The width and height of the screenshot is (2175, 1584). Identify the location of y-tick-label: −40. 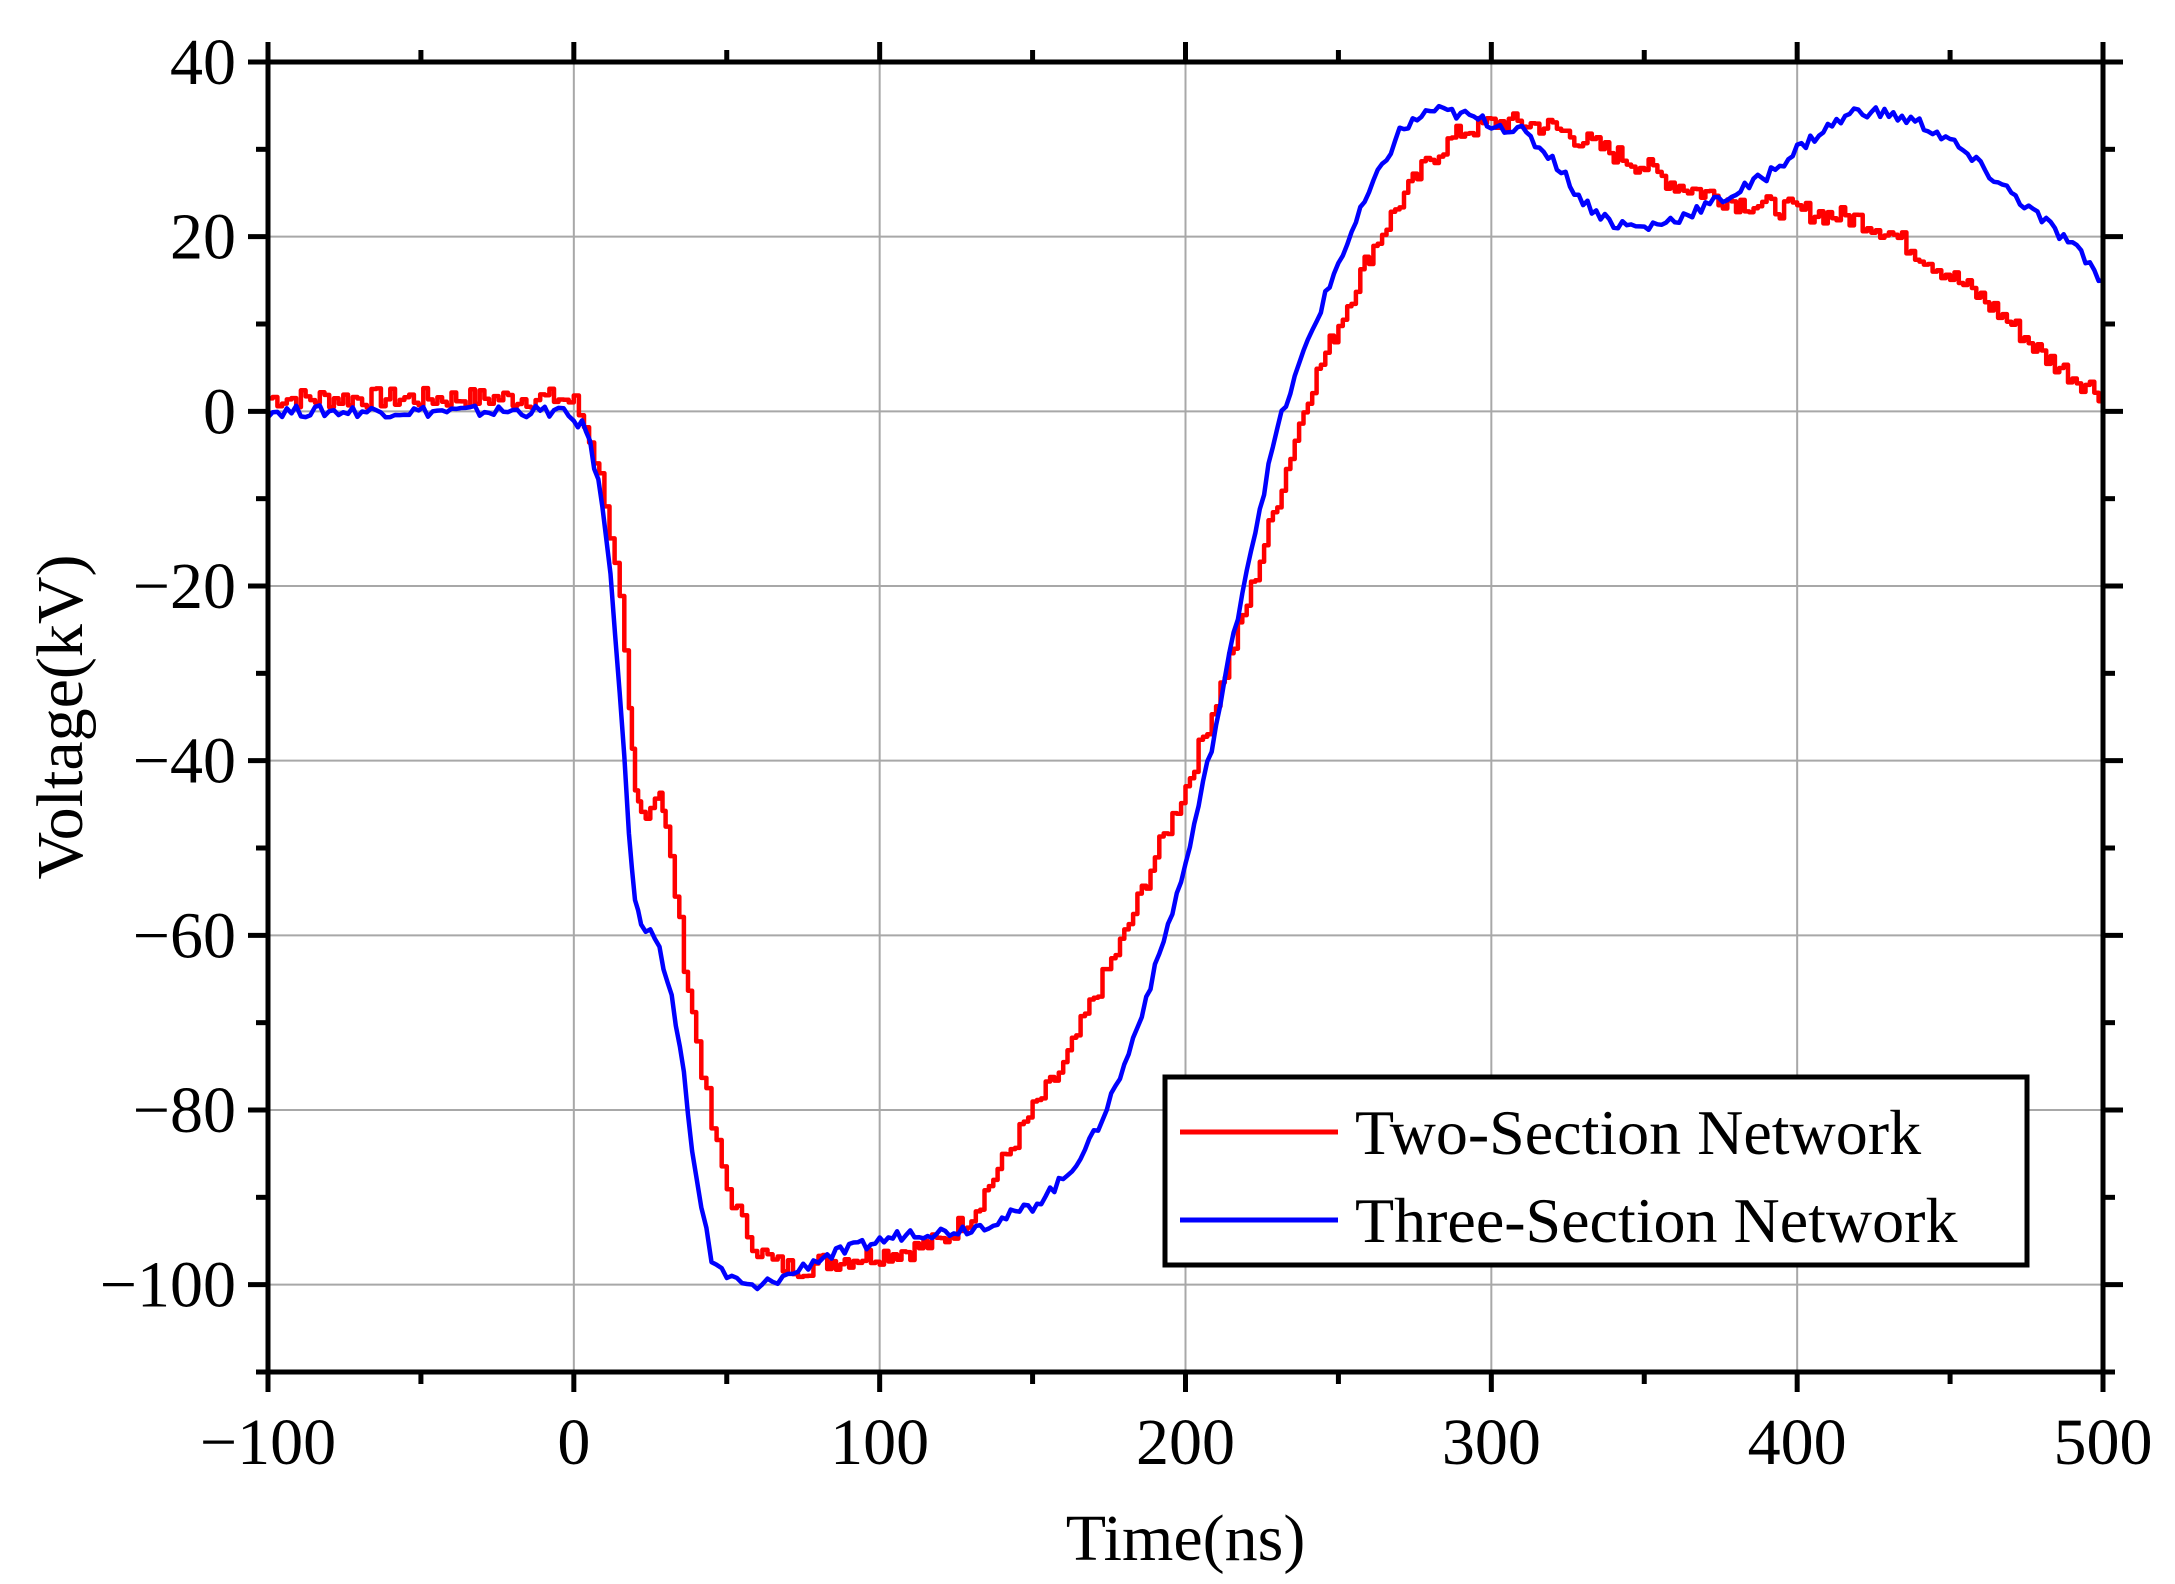
(184, 761).